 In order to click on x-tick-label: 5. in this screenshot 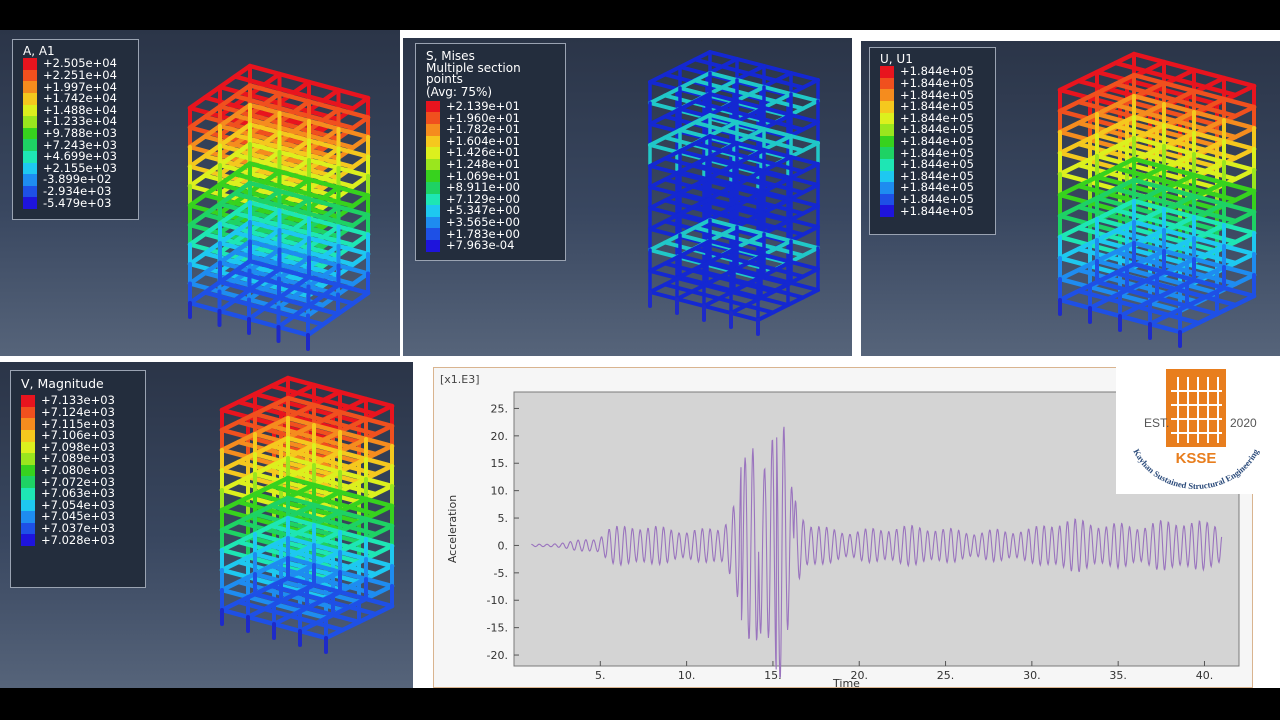, I will do `click(600, 675)`.